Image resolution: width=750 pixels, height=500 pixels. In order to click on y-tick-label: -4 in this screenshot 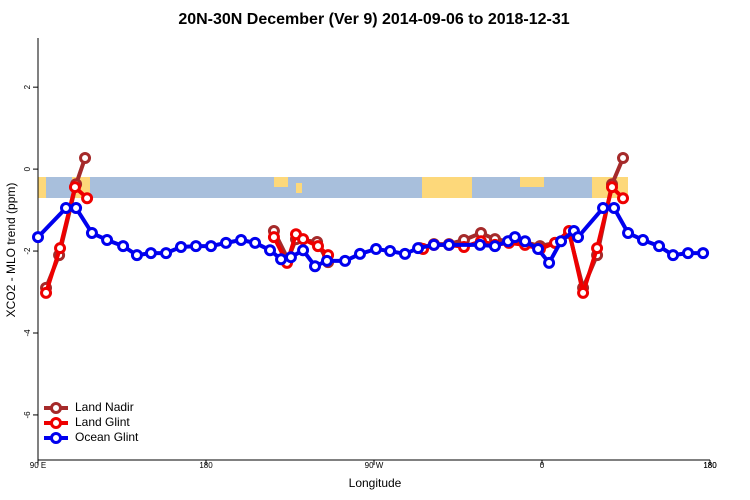, I will do `click(27, 333)`.